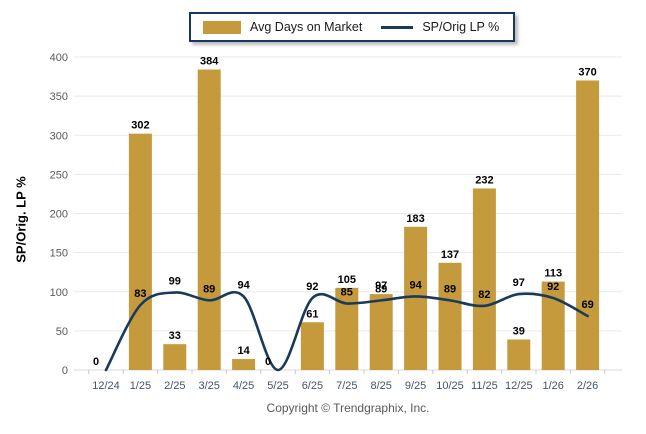 This screenshot has width=646, height=434. Describe the element at coordinates (312, 314) in the screenshot. I see `bar-value-label: 61` at that location.